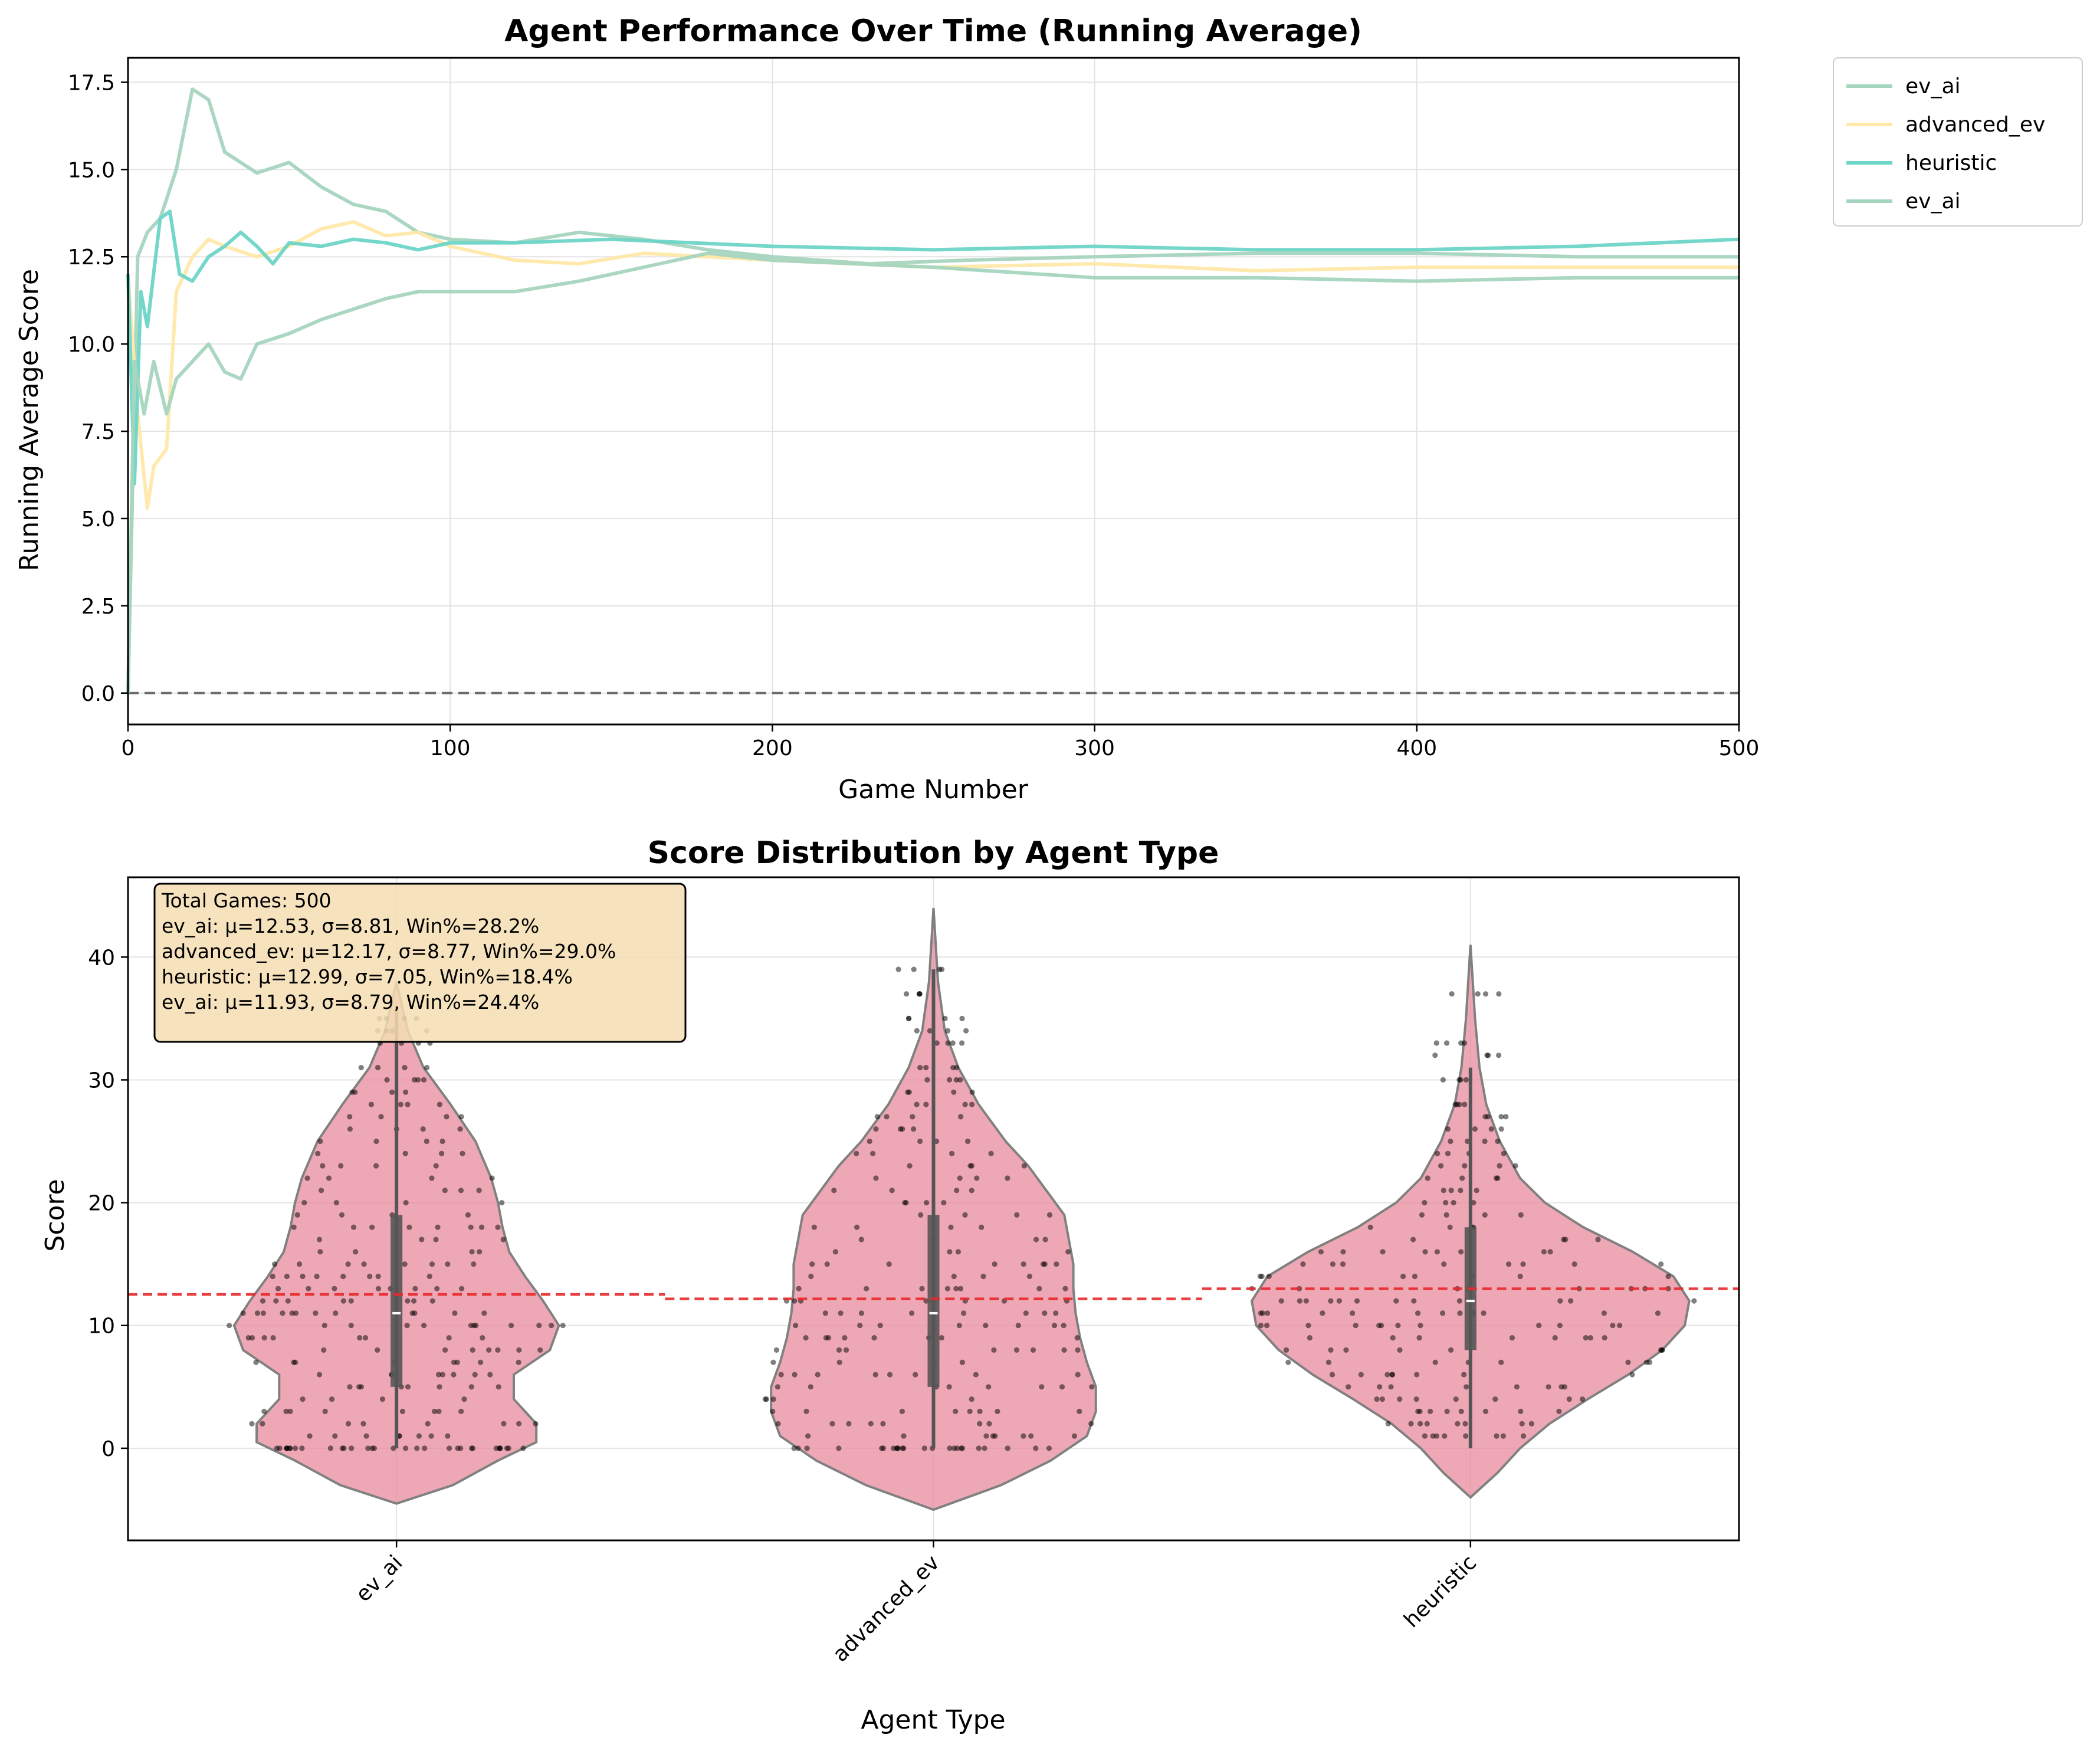 The image size is (2100, 1751). Describe the element at coordinates (91, 345) in the screenshot. I see `top-y-tick-label: 10.0` at that location.